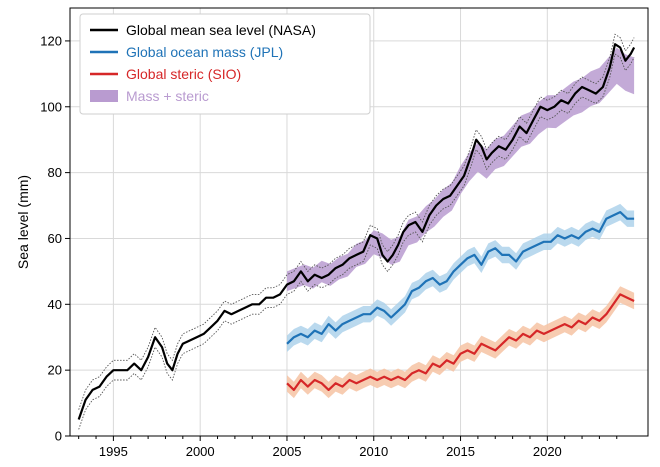 Image resolution: width=660 pixels, height=467 pixels. What do you see at coordinates (204, 52) in the screenshot?
I see `legend-label: Global ocean mass (JPL)` at bounding box center [204, 52].